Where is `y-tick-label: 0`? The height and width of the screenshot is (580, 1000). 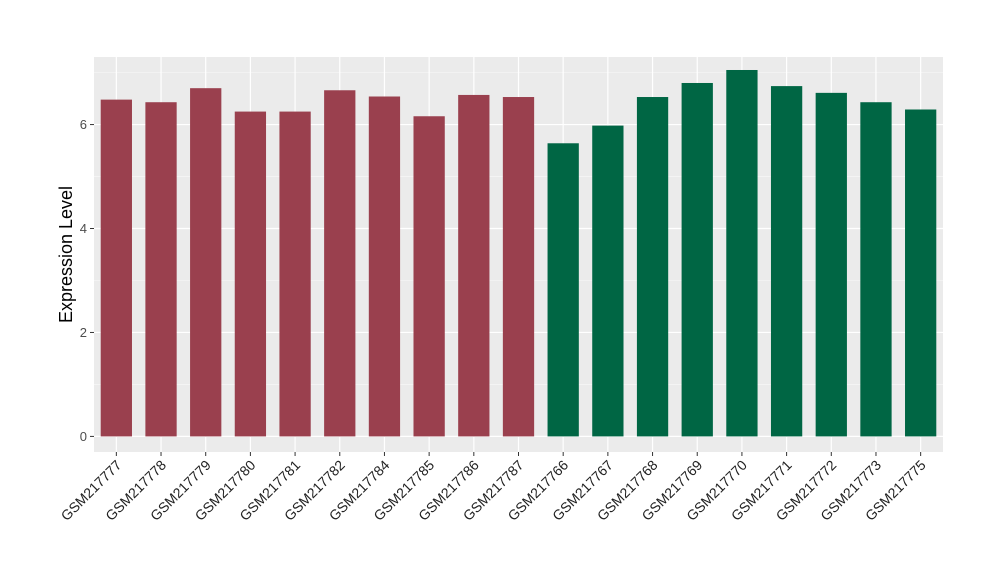
y-tick-label: 0 is located at coordinates (83, 436).